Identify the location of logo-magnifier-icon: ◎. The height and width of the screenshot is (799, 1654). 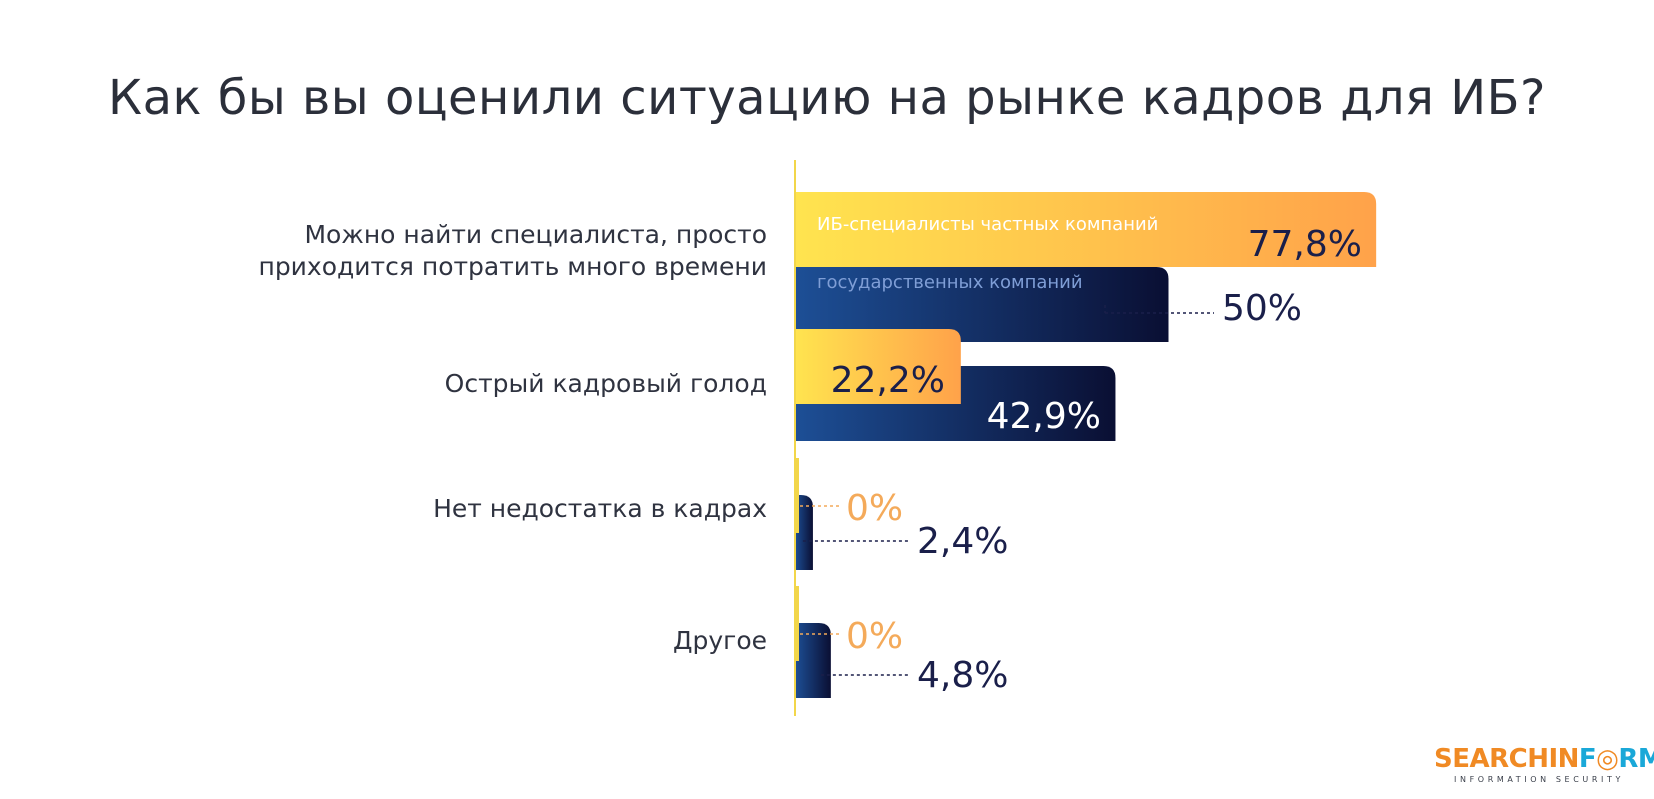
(1607, 759).